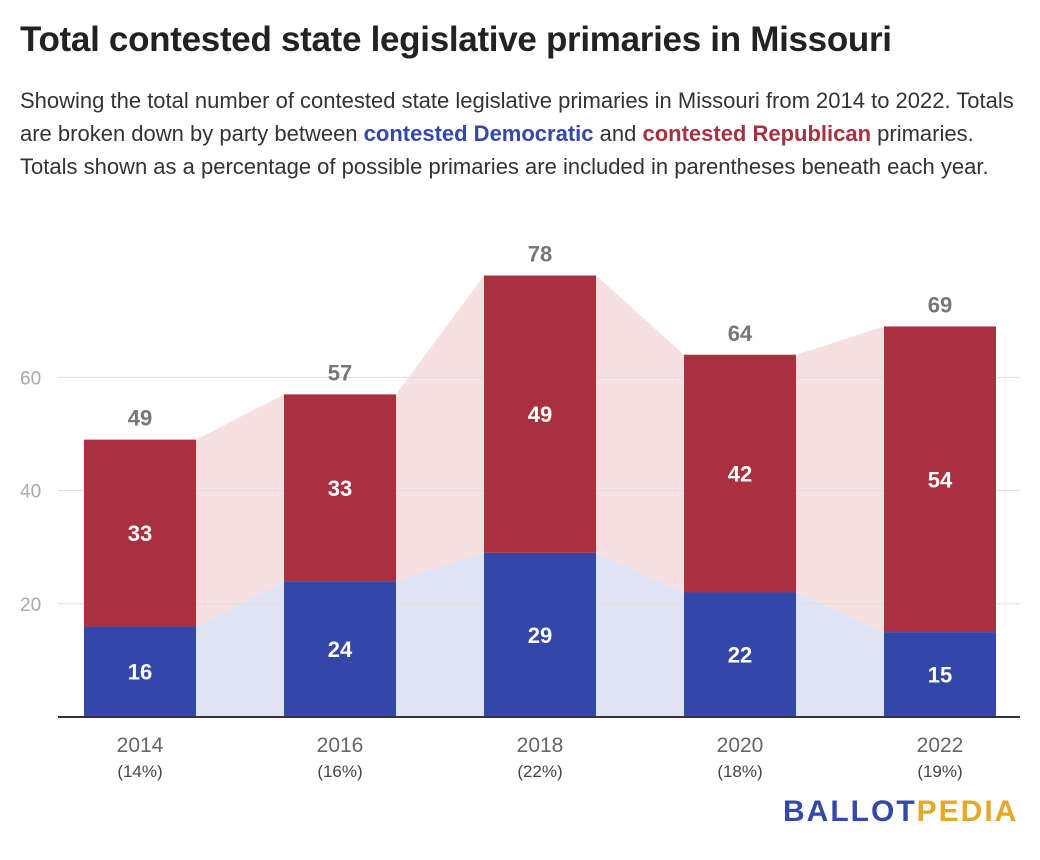 The width and height of the screenshot is (1040, 860). What do you see at coordinates (140, 418) in the screenshot?
I see `total-label-2014: 49` at bounding box center [140, 418].